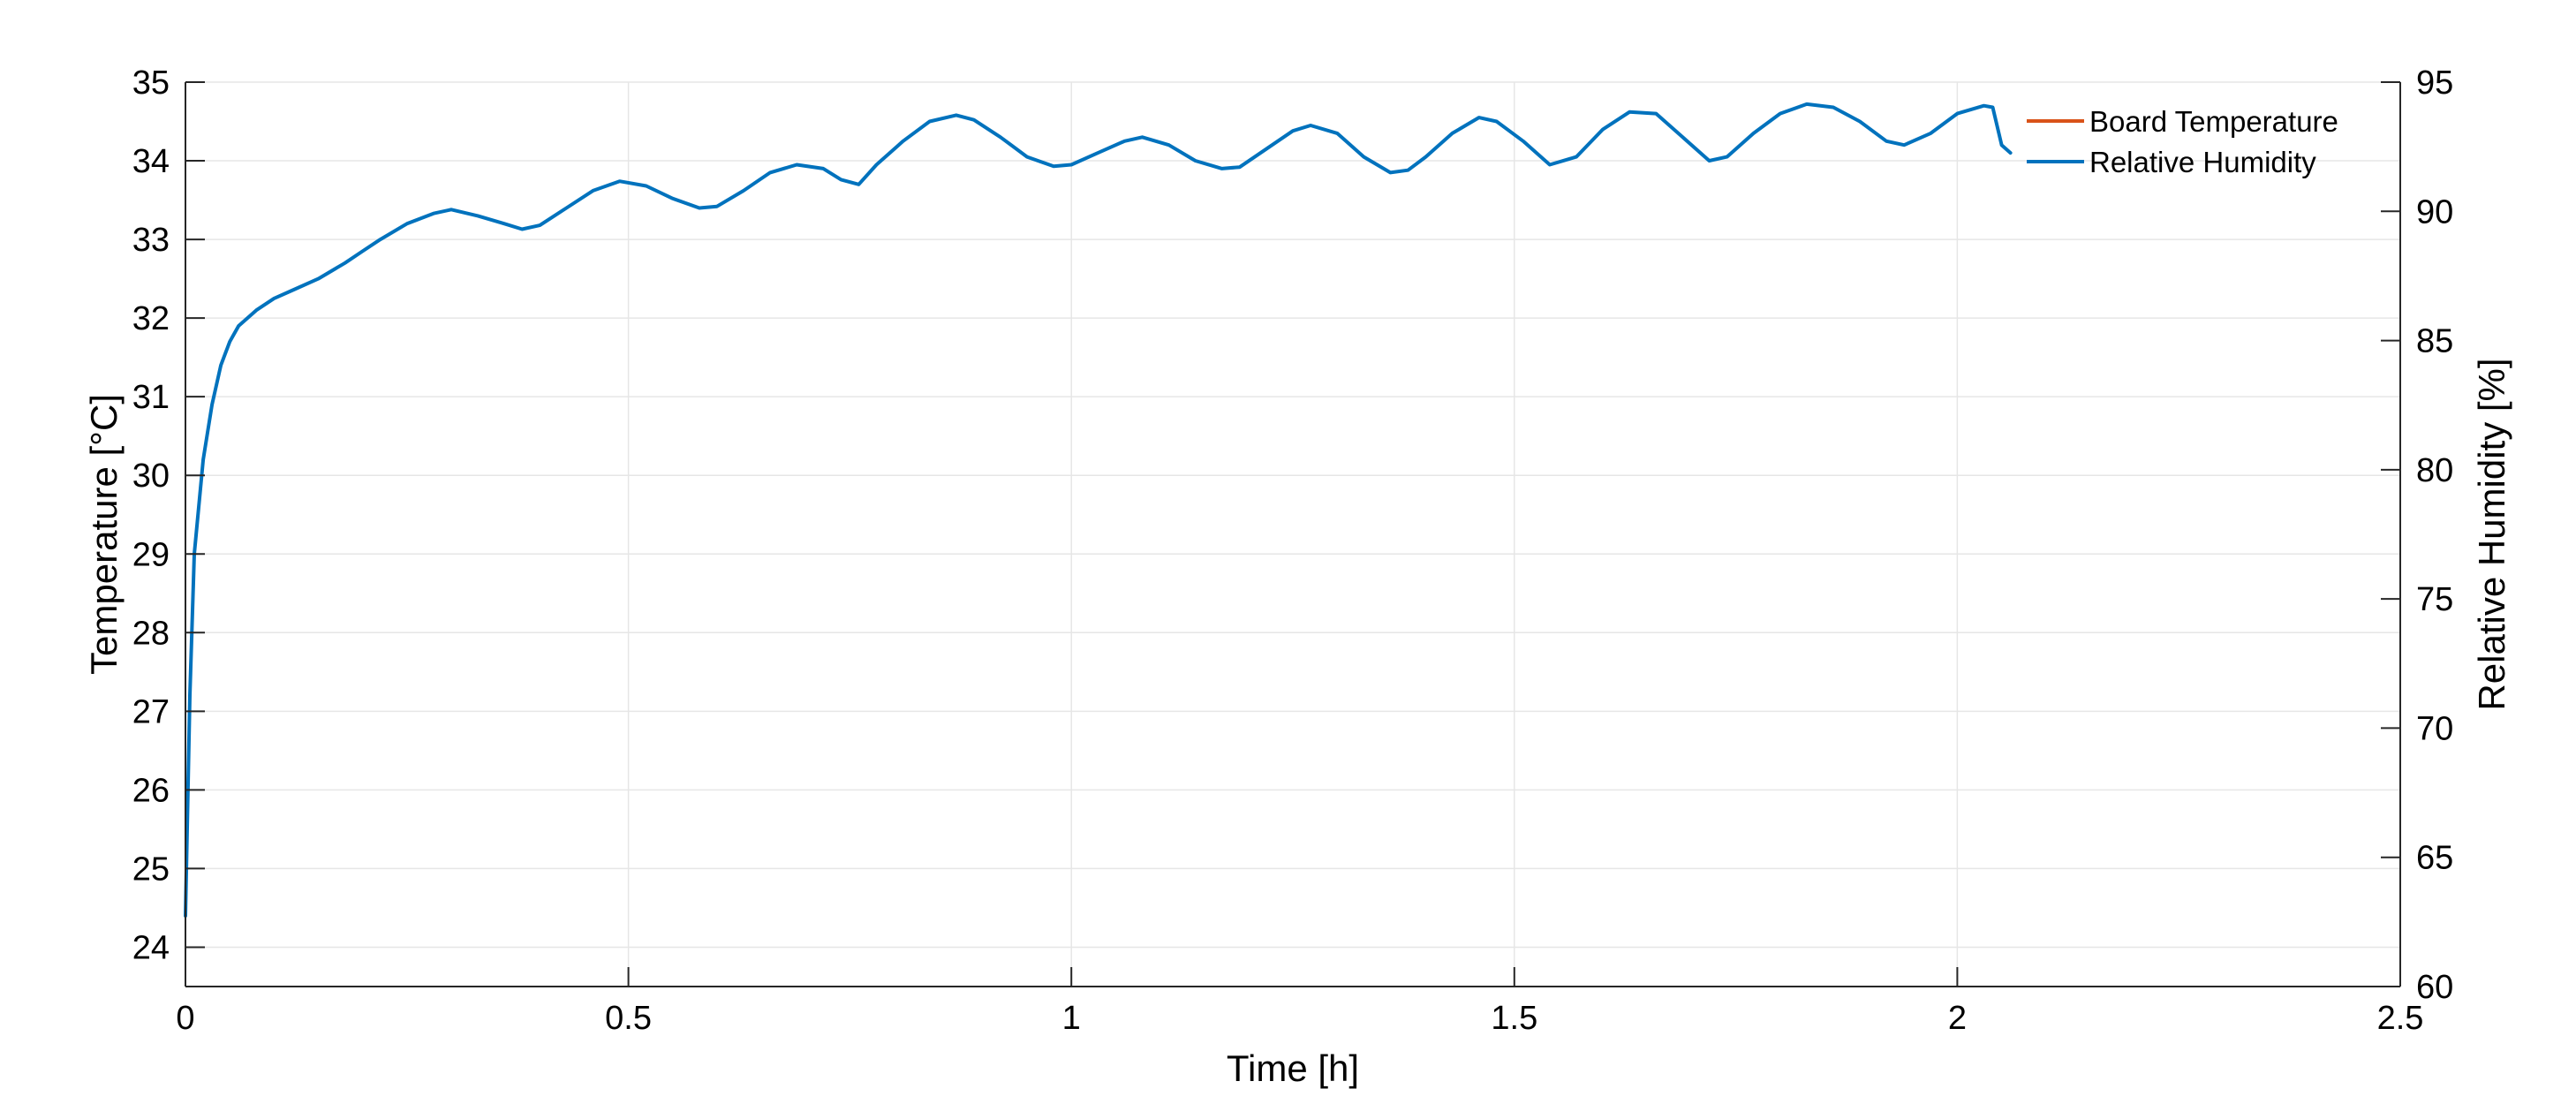 The image size is (2576, 1104). I want to click on legend-label-board-temperature: Board Temperature, so click(2213, 121).